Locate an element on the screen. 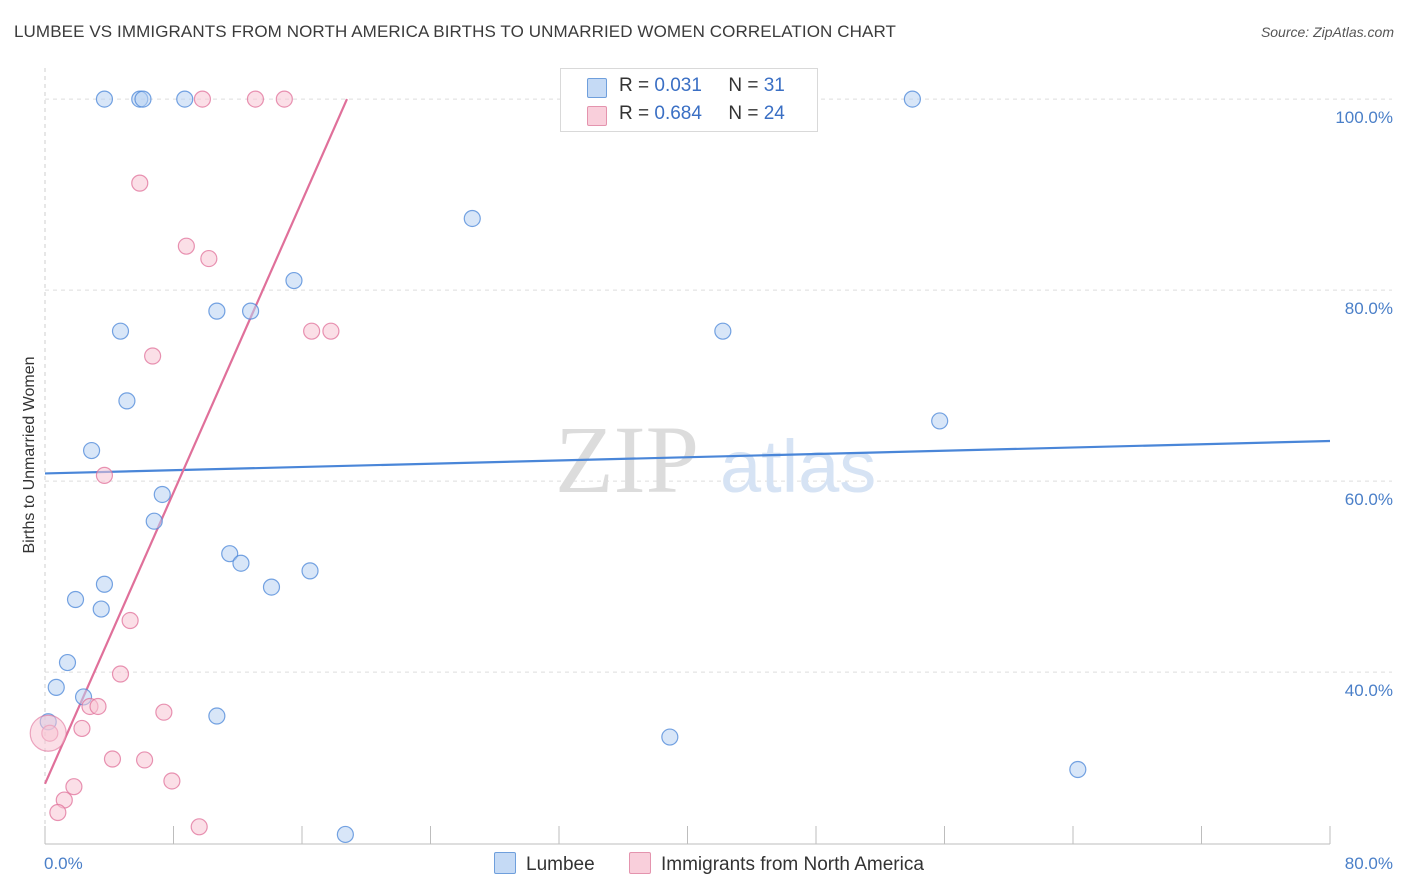 The height and width of the screenshot is (892, 1406). y-axis-label: Births to Unmarried Women is located at coordinates (29, 454).